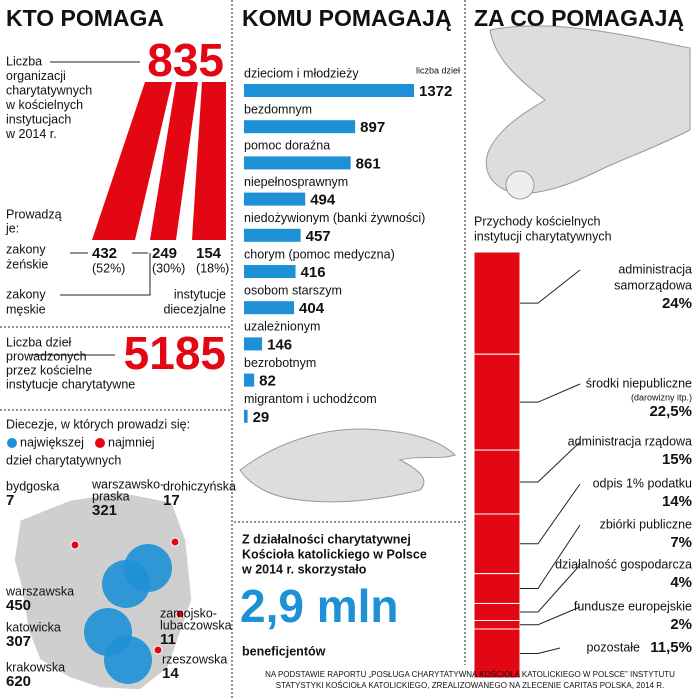 Image resolution: width=700 pixels, height=700 pixels. What do you see at coordinates (35, 667) in the screenshot?
I see `diocese-name: krakowska` at bounding box center [35, 667].